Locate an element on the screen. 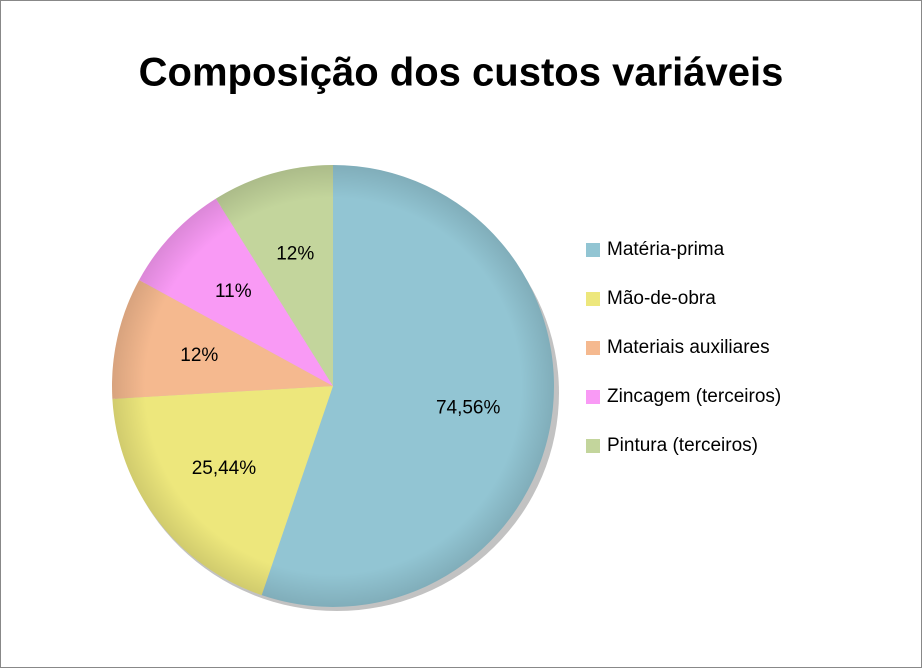 This screenshot has width=923, height=669. data-label: 74,56% is located at coordinates (468, 407).